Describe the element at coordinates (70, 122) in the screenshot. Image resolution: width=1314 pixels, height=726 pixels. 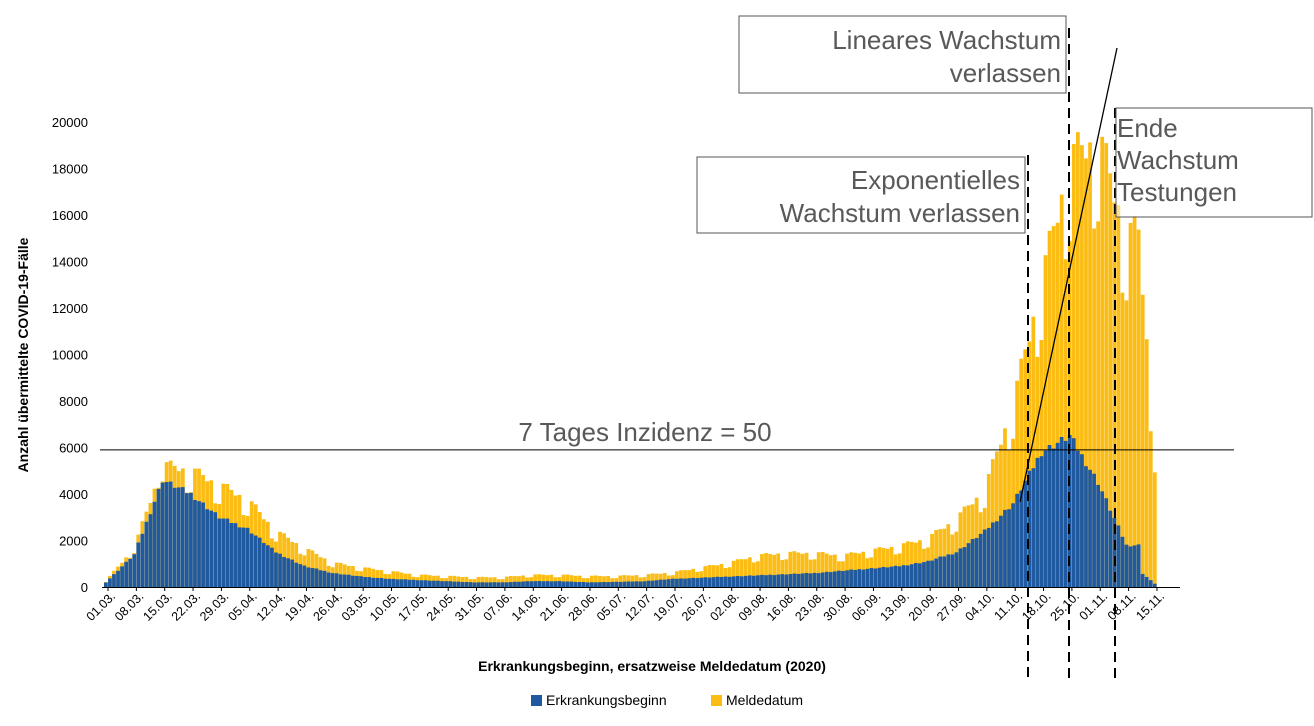
I see `y-tick-label: 20000` at that location.